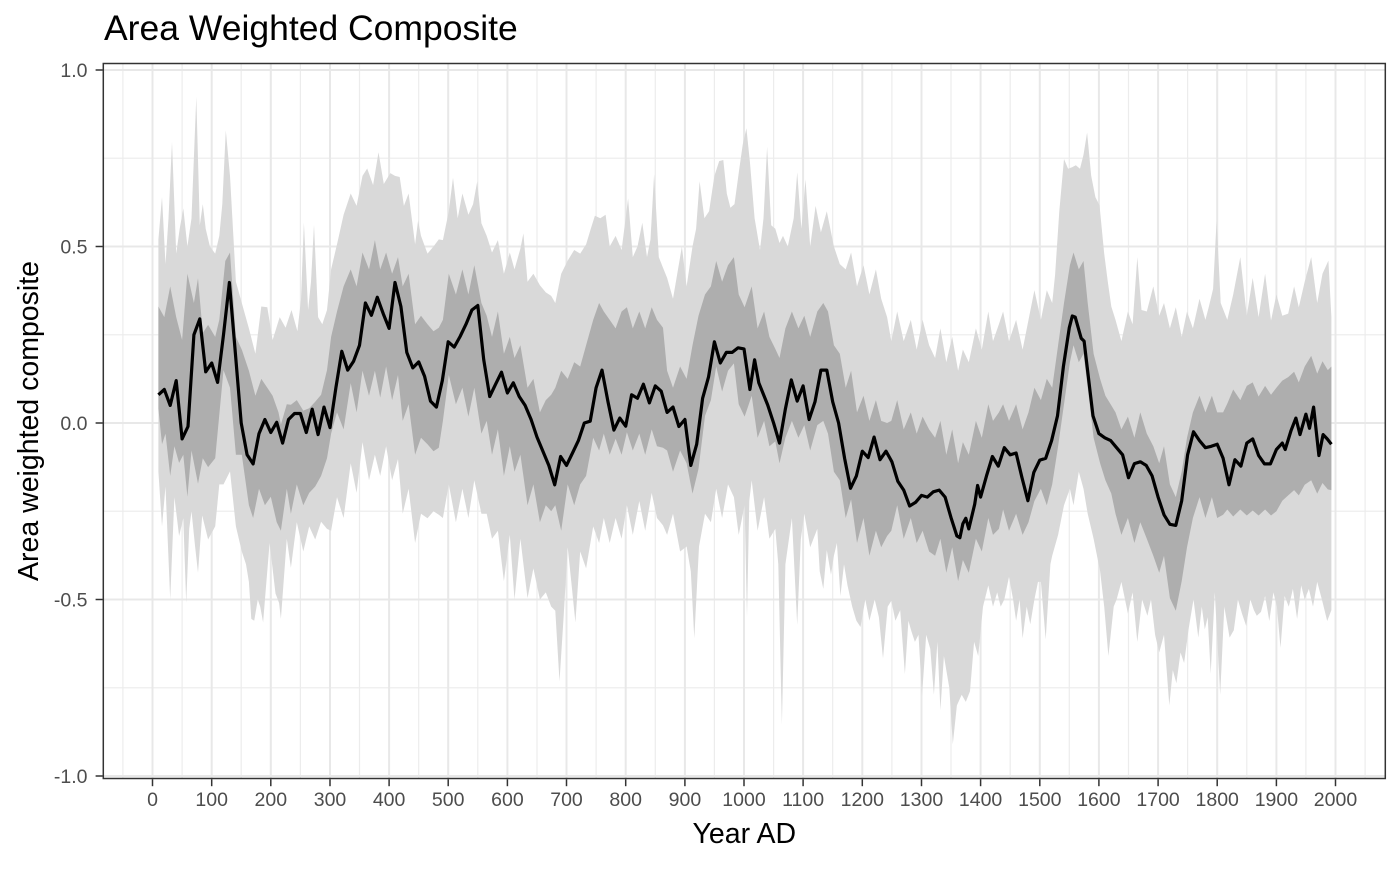 Image resolution: width=1400 pixels, height=870 pixels. I want to click on svg-text: Area Weighted Composite, so click(311, 28).